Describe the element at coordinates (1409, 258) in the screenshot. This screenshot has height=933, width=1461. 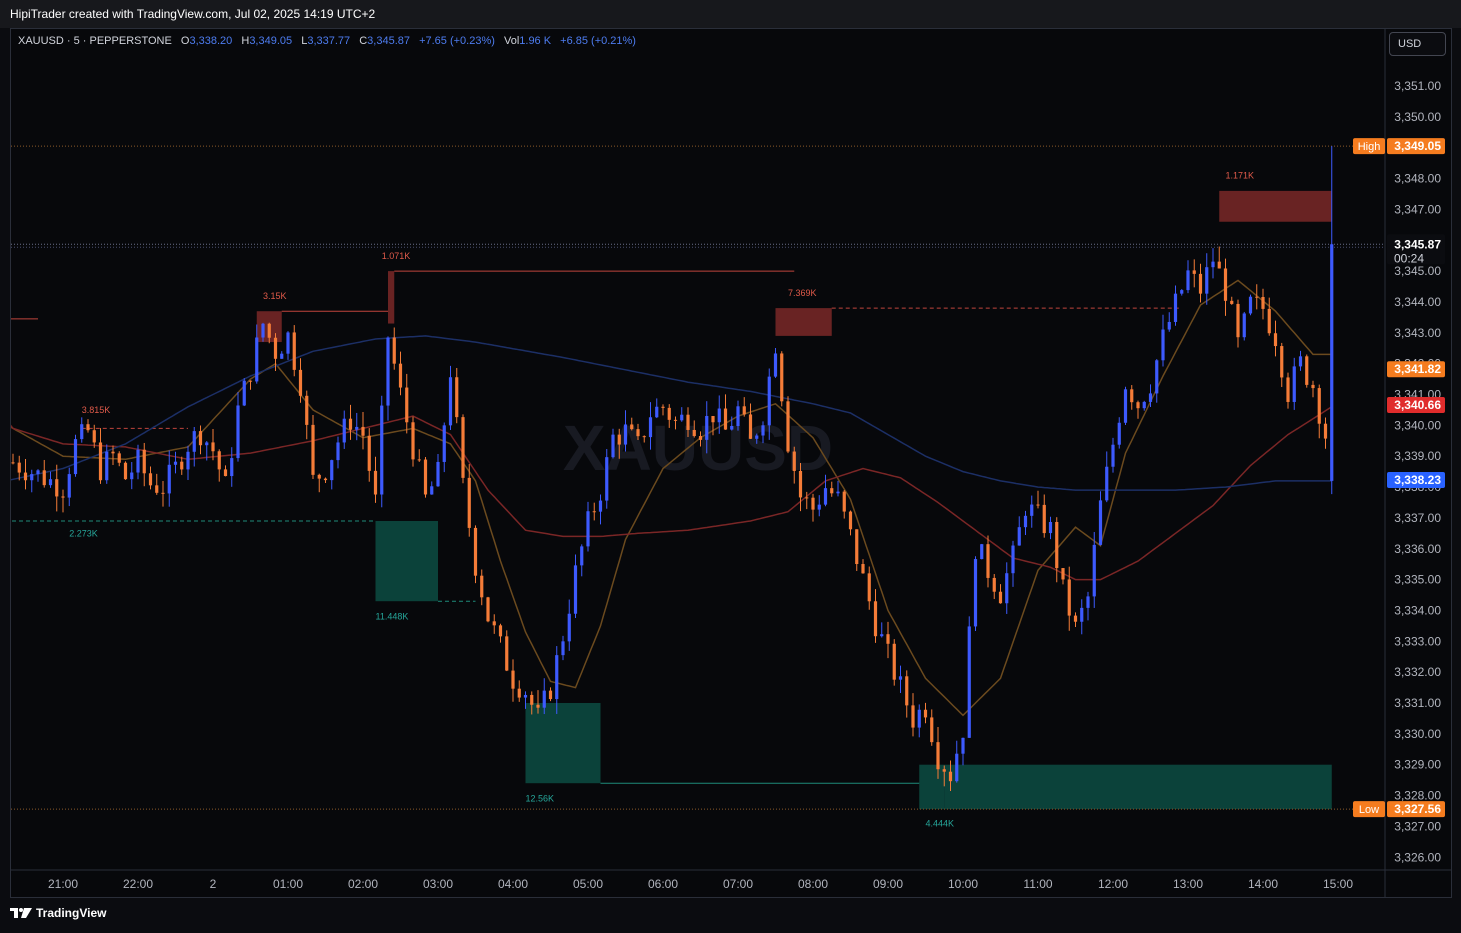
I see `bar-countdown: 00:24` at that location.